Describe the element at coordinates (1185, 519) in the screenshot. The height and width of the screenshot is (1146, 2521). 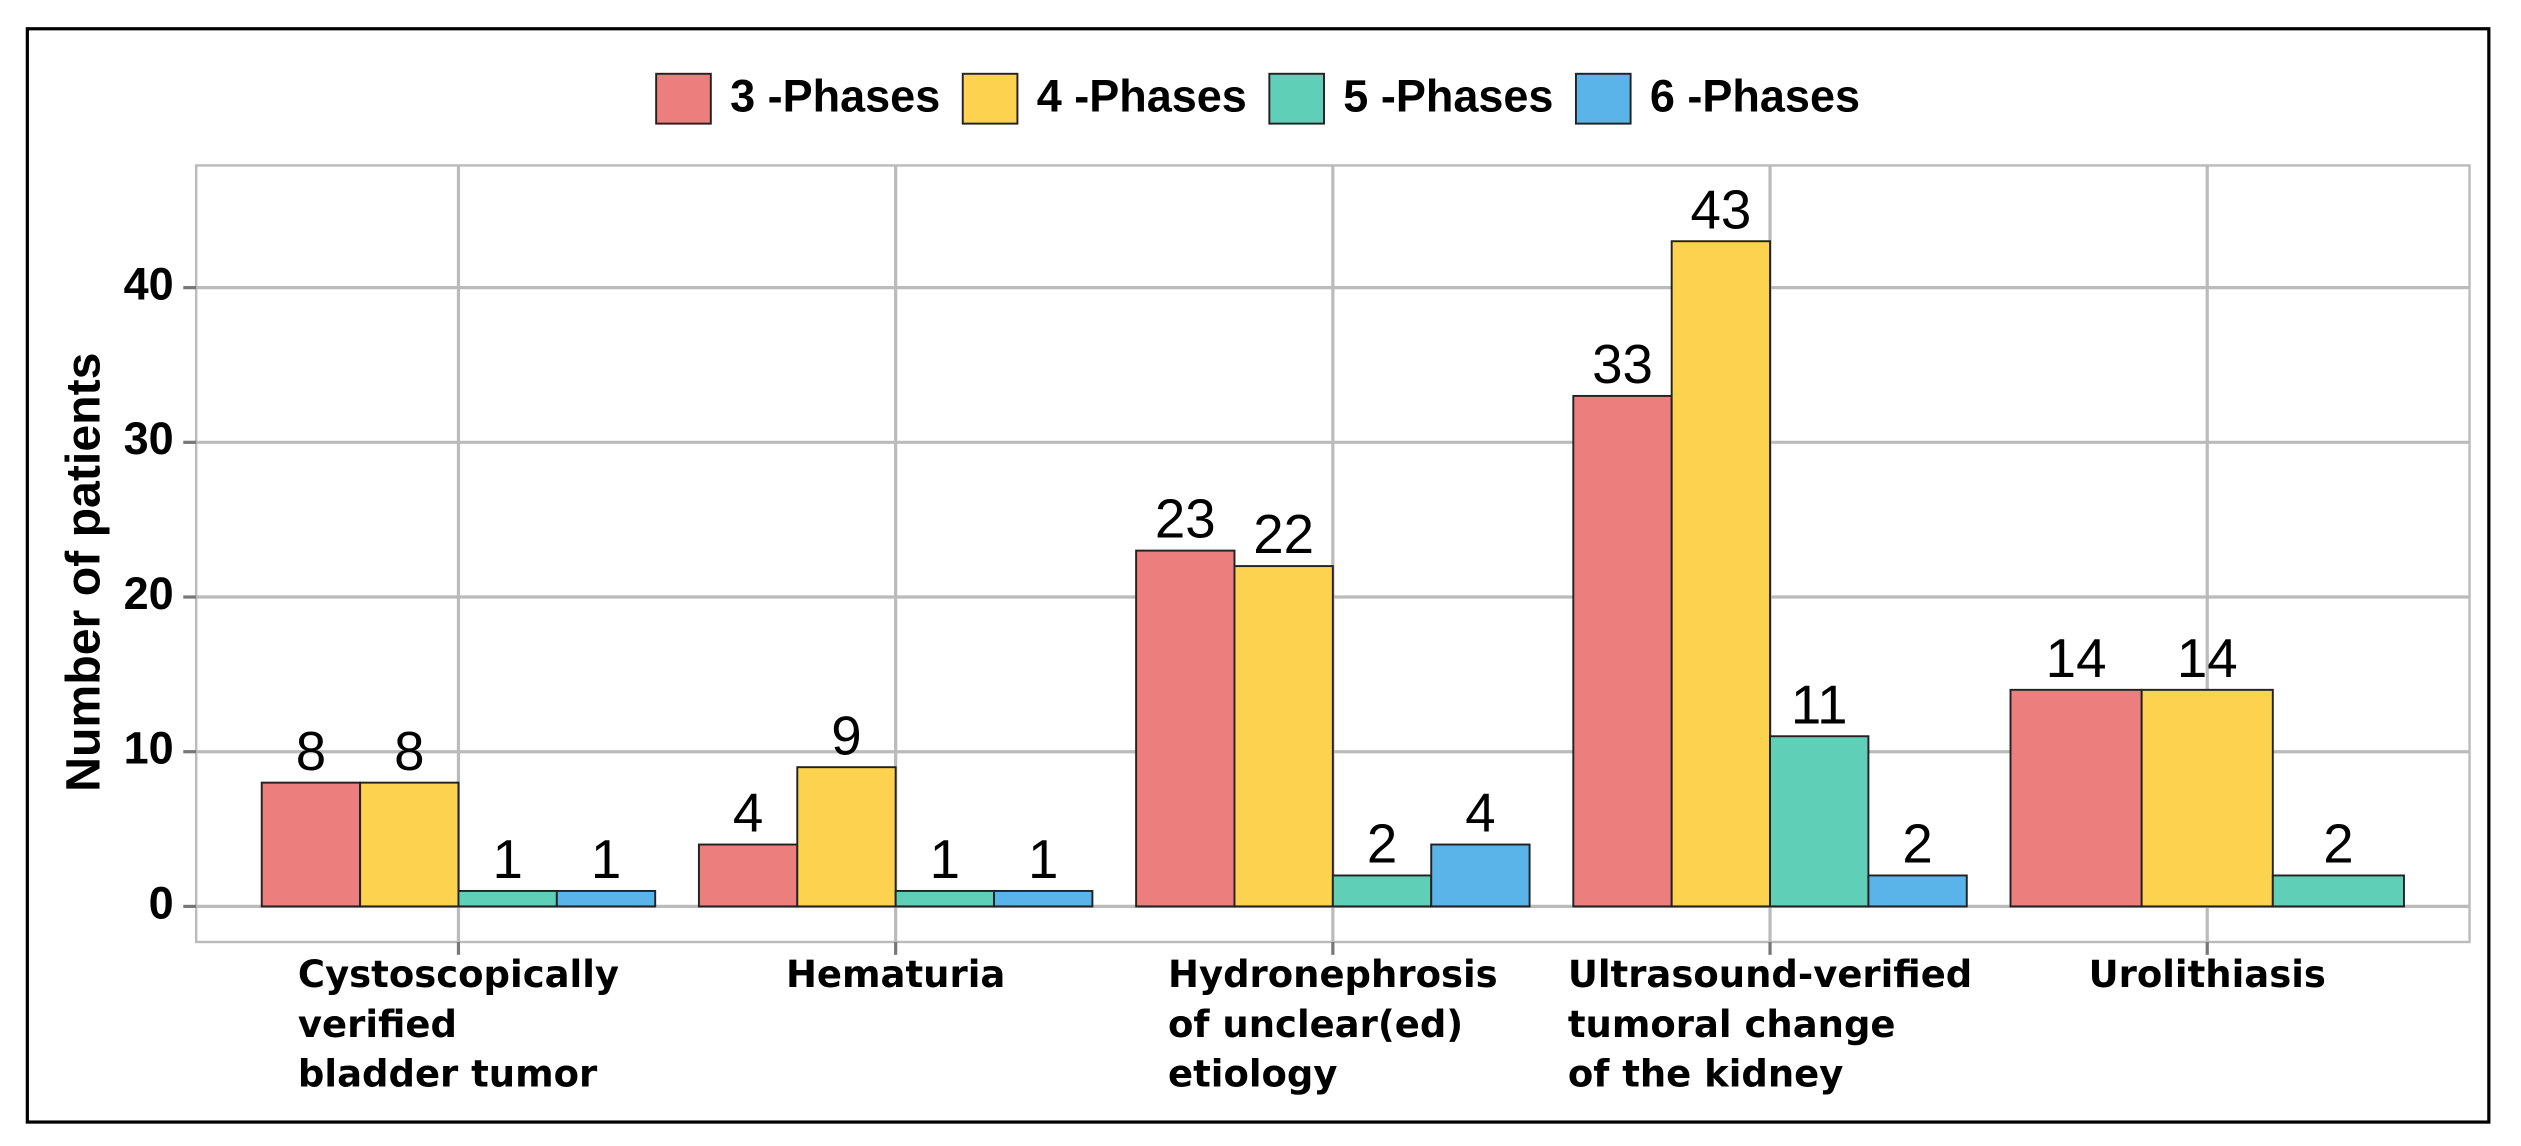
I see `value-label: 23` at that location.